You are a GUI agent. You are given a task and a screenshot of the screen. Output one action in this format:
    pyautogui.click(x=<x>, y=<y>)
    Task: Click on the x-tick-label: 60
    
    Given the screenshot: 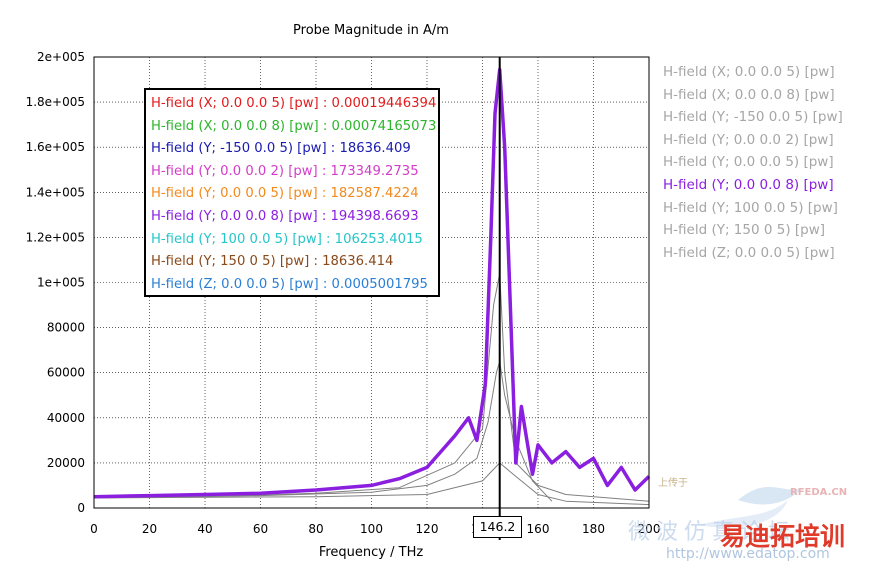 What is the action you would take?
    pyautogui.click(x=260, y=529)
    